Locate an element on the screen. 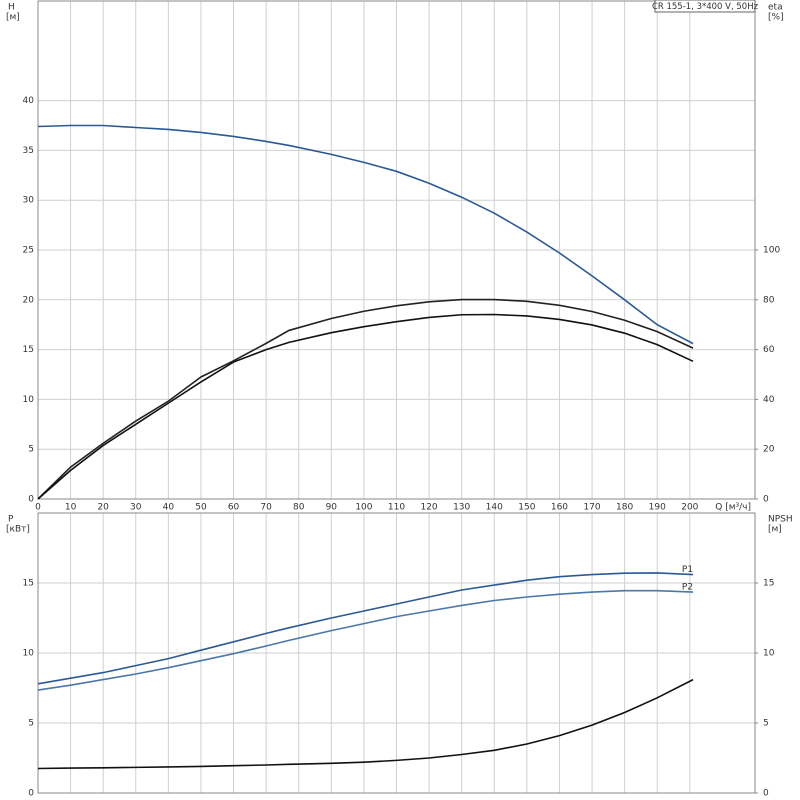 This screenshot has width=800, height=800. x-tick-label: 140 is located at coordinates (494, 508).